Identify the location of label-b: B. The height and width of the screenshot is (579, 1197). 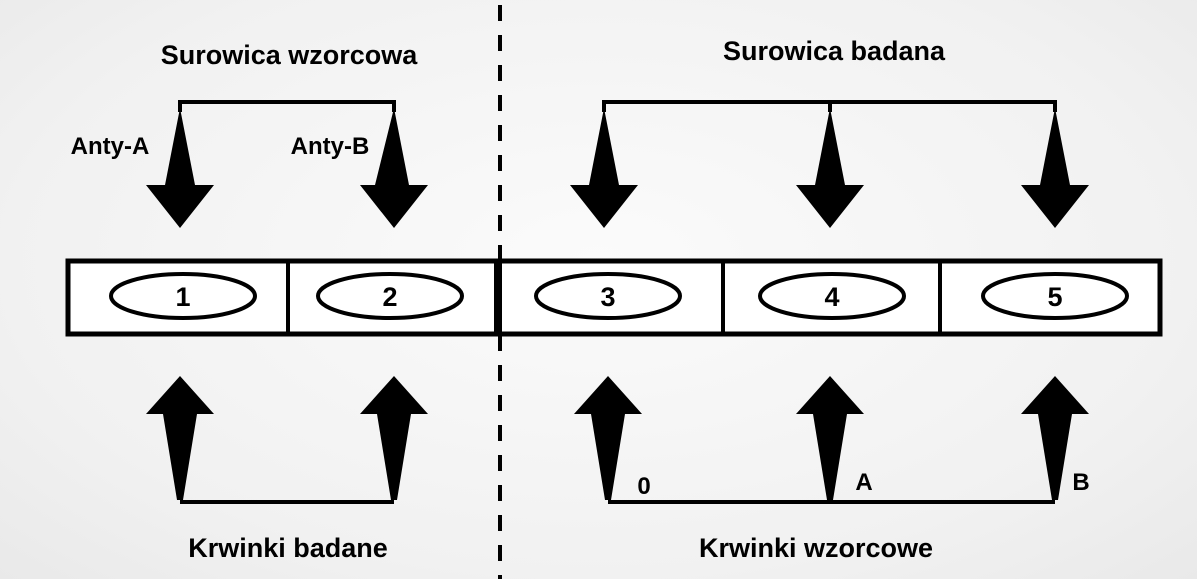
(1080, 482).